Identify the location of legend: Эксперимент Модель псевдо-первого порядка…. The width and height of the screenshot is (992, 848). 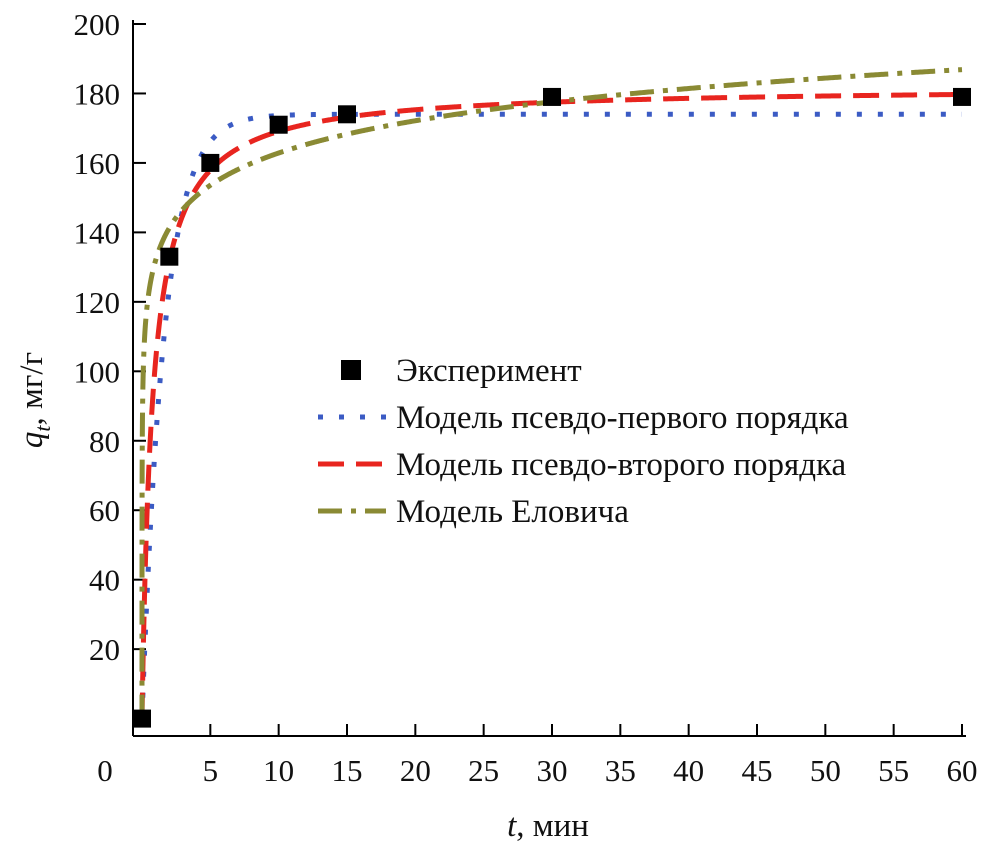
(583, 441).